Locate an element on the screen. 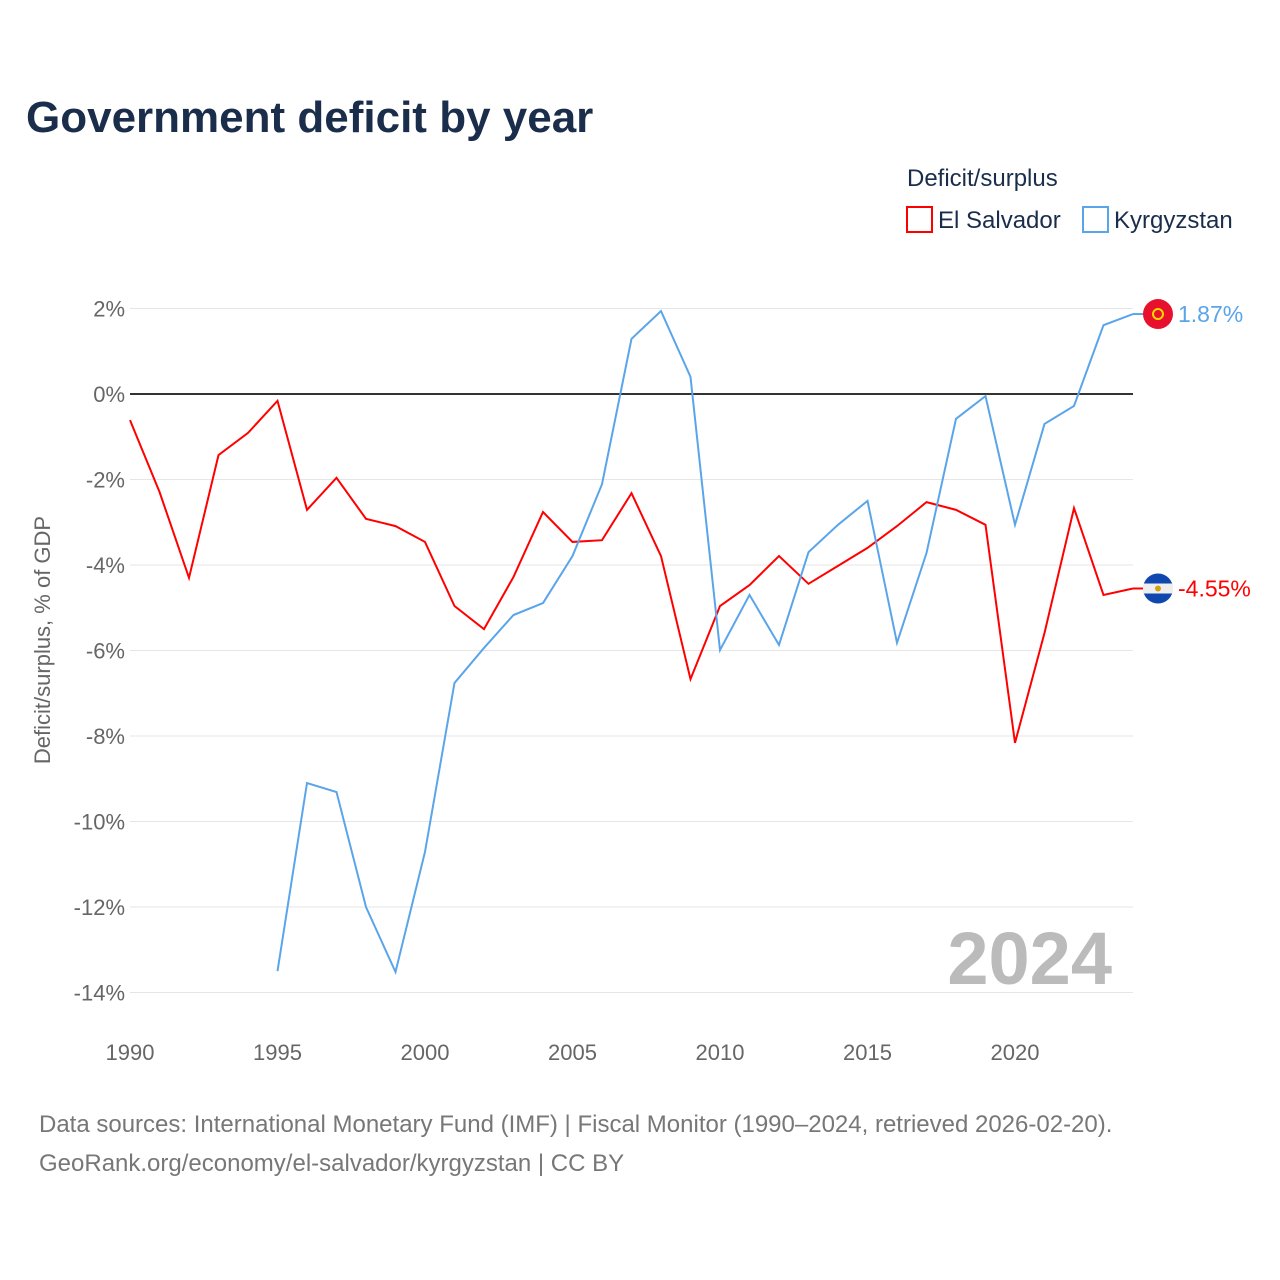 The image size is (1280, 1280). x-tick-label: 1995 is located at coordinates (277, 1052).